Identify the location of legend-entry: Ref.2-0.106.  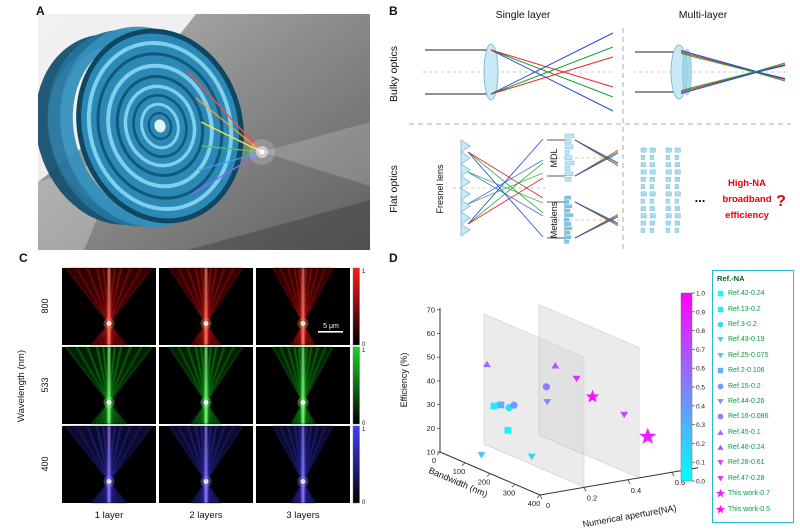
(754, 370).